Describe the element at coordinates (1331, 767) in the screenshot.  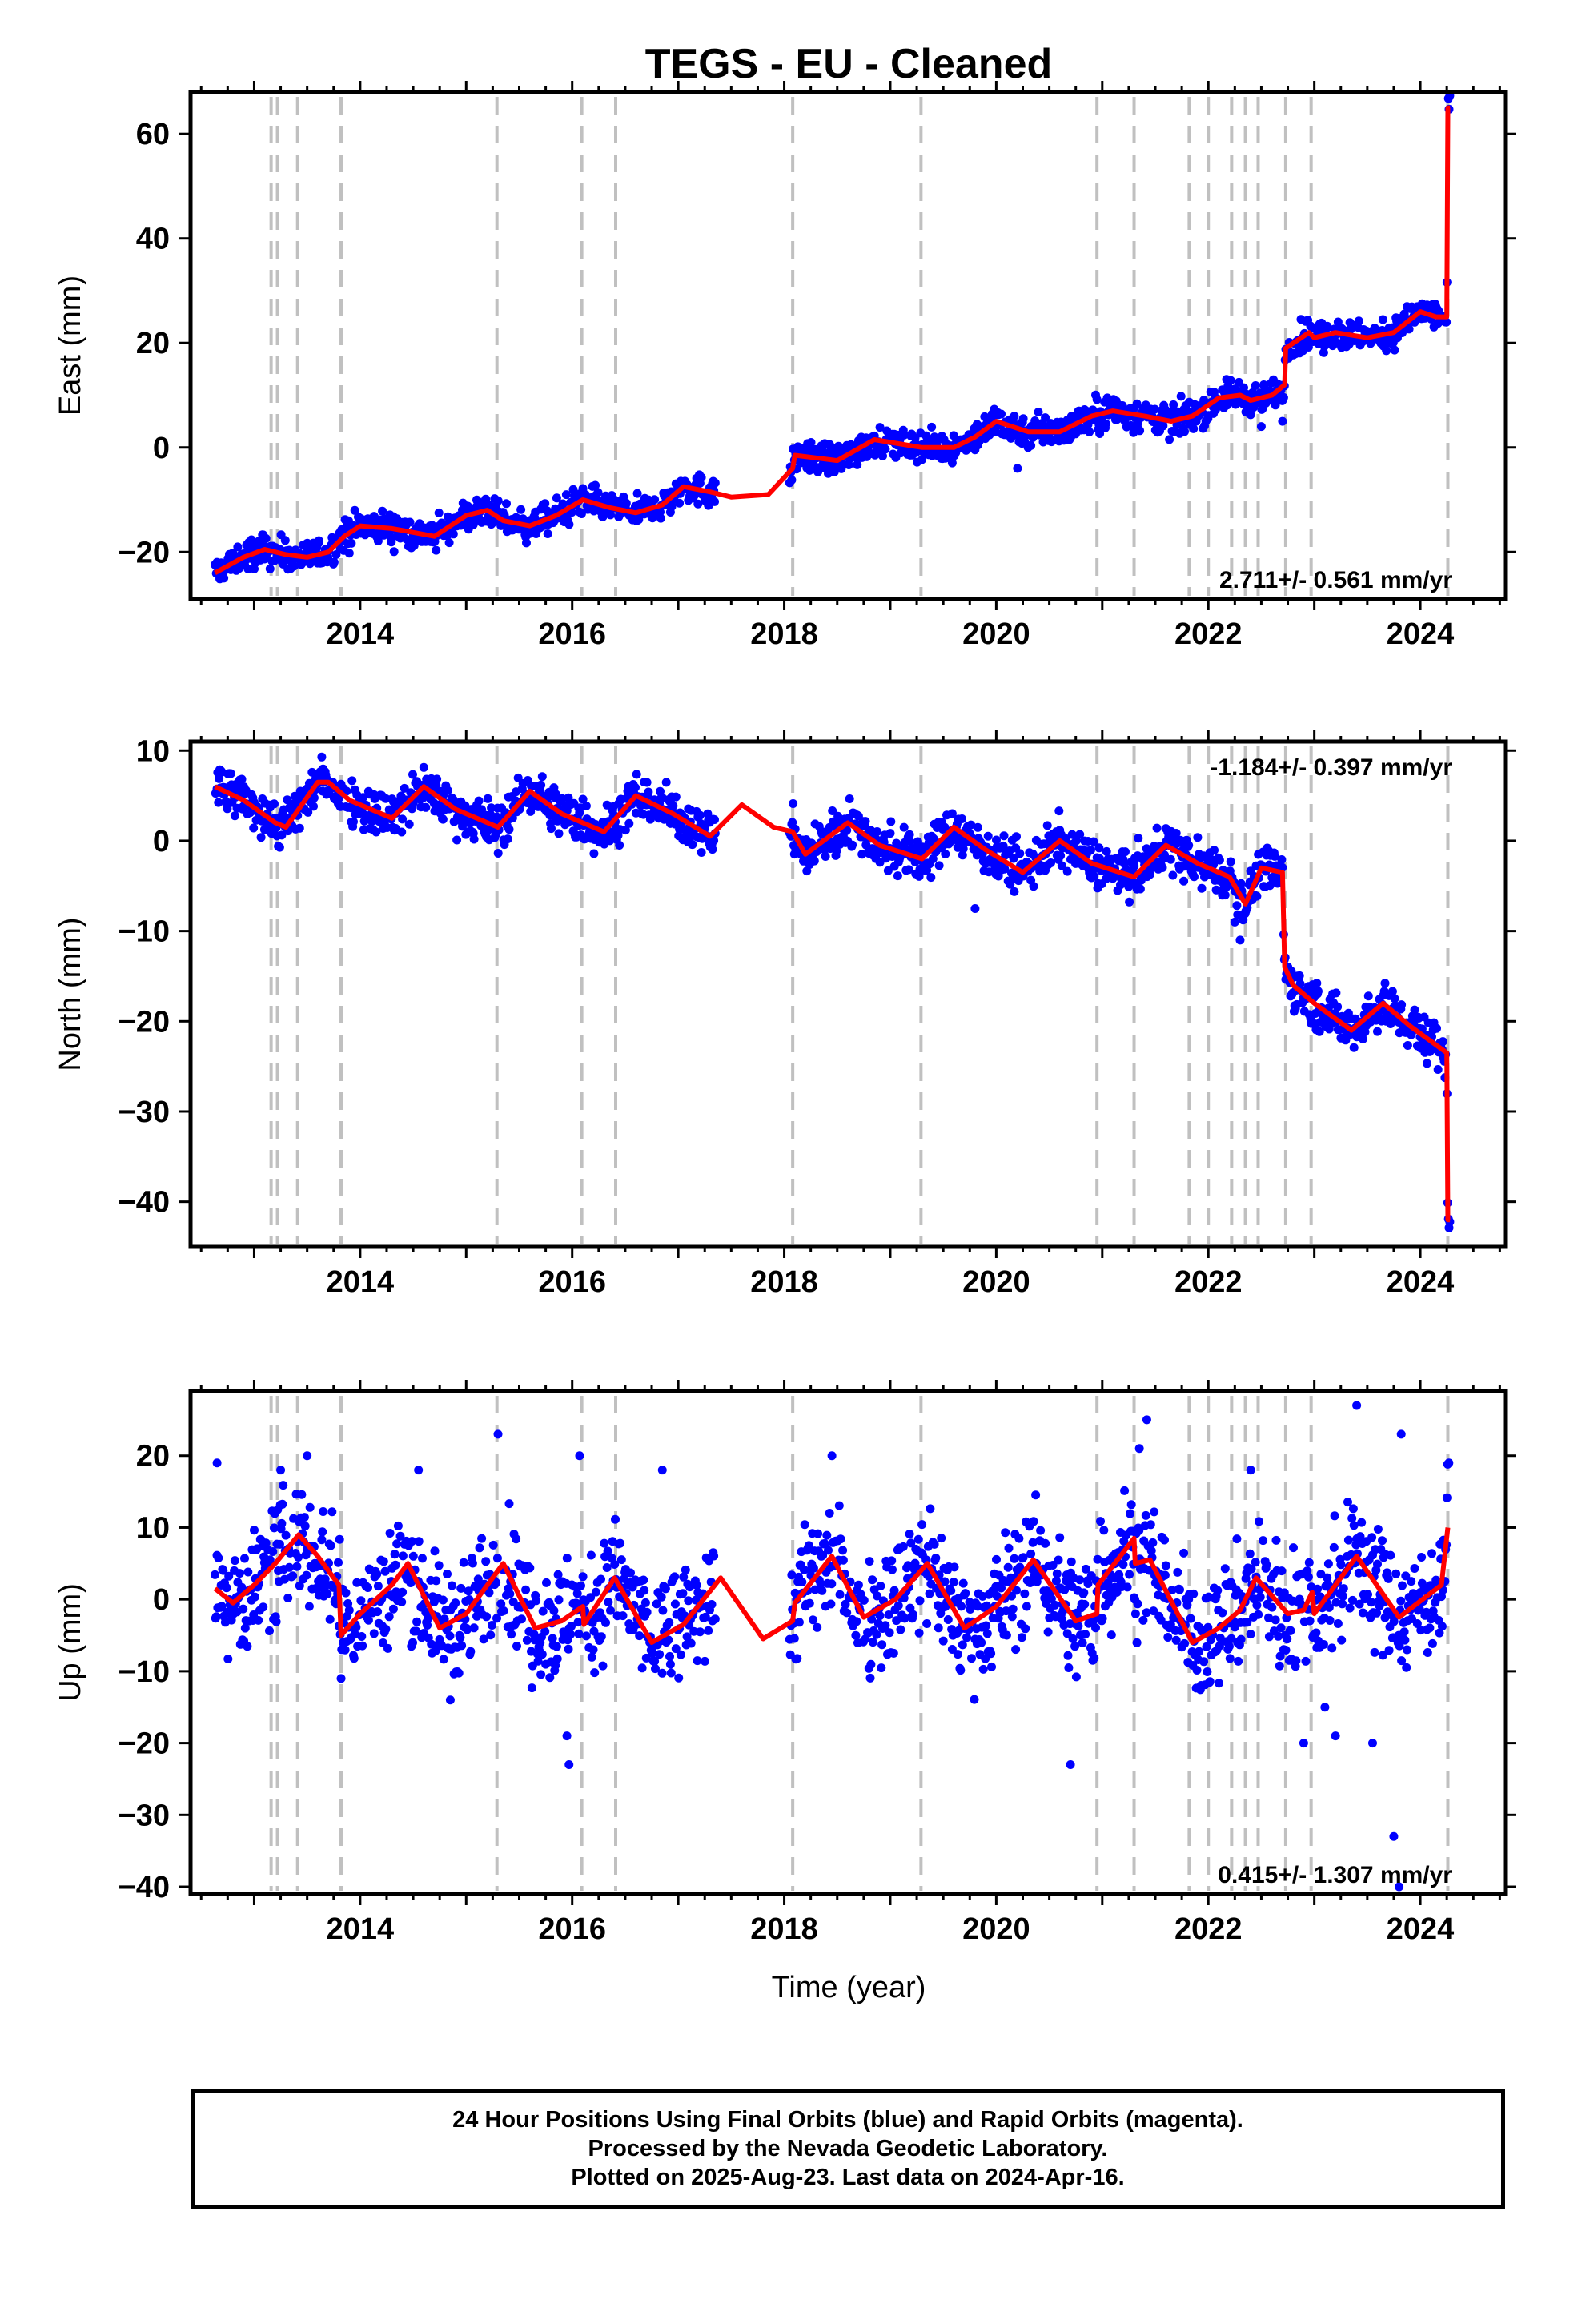
I see `rate-annotation: -1.184+/- 0.397 mm/yr` at that location.